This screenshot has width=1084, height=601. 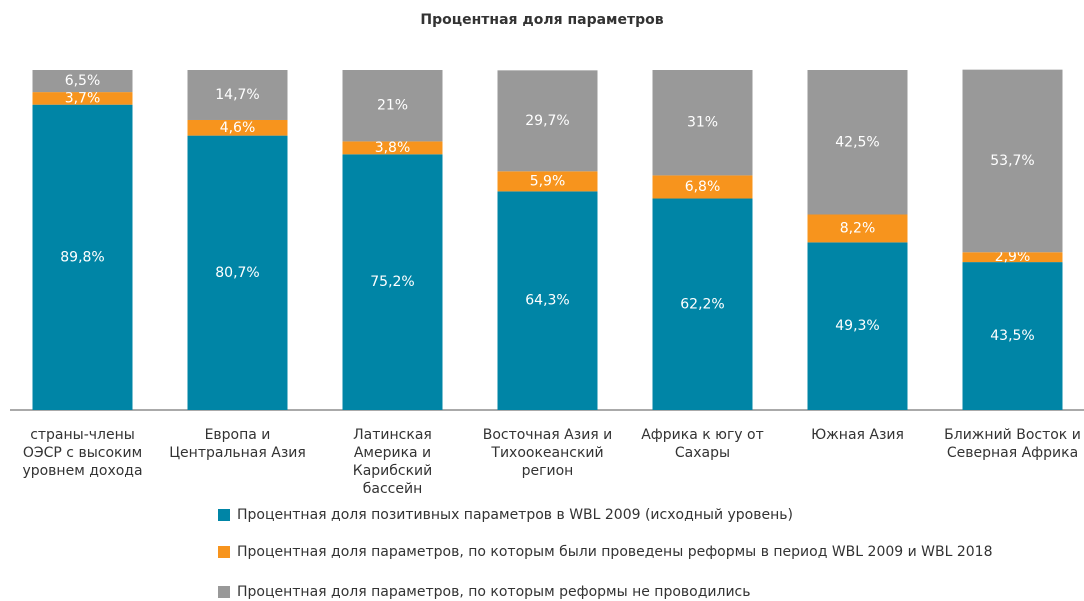 I want to click on x-tick-label: Латинская Америка и Карибский бассейн, so click(x=392, y=462).